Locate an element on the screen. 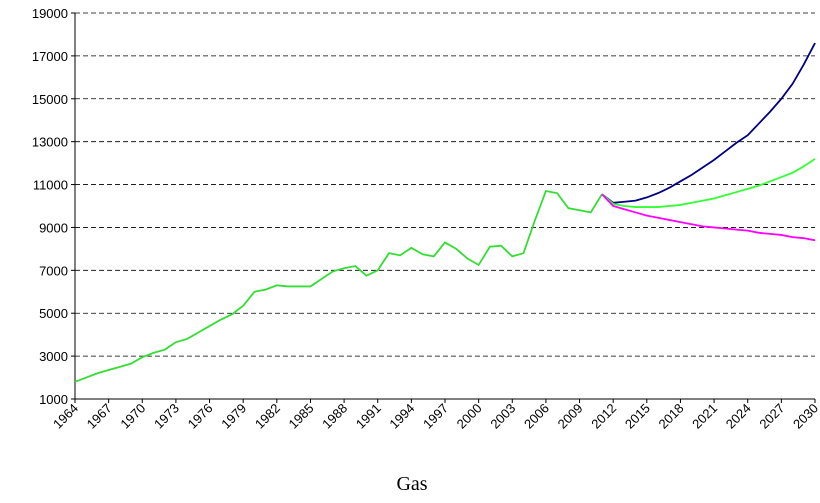 The image size is (820, 503). x-tick-label: 2012 is located at coordinates (603, 416).